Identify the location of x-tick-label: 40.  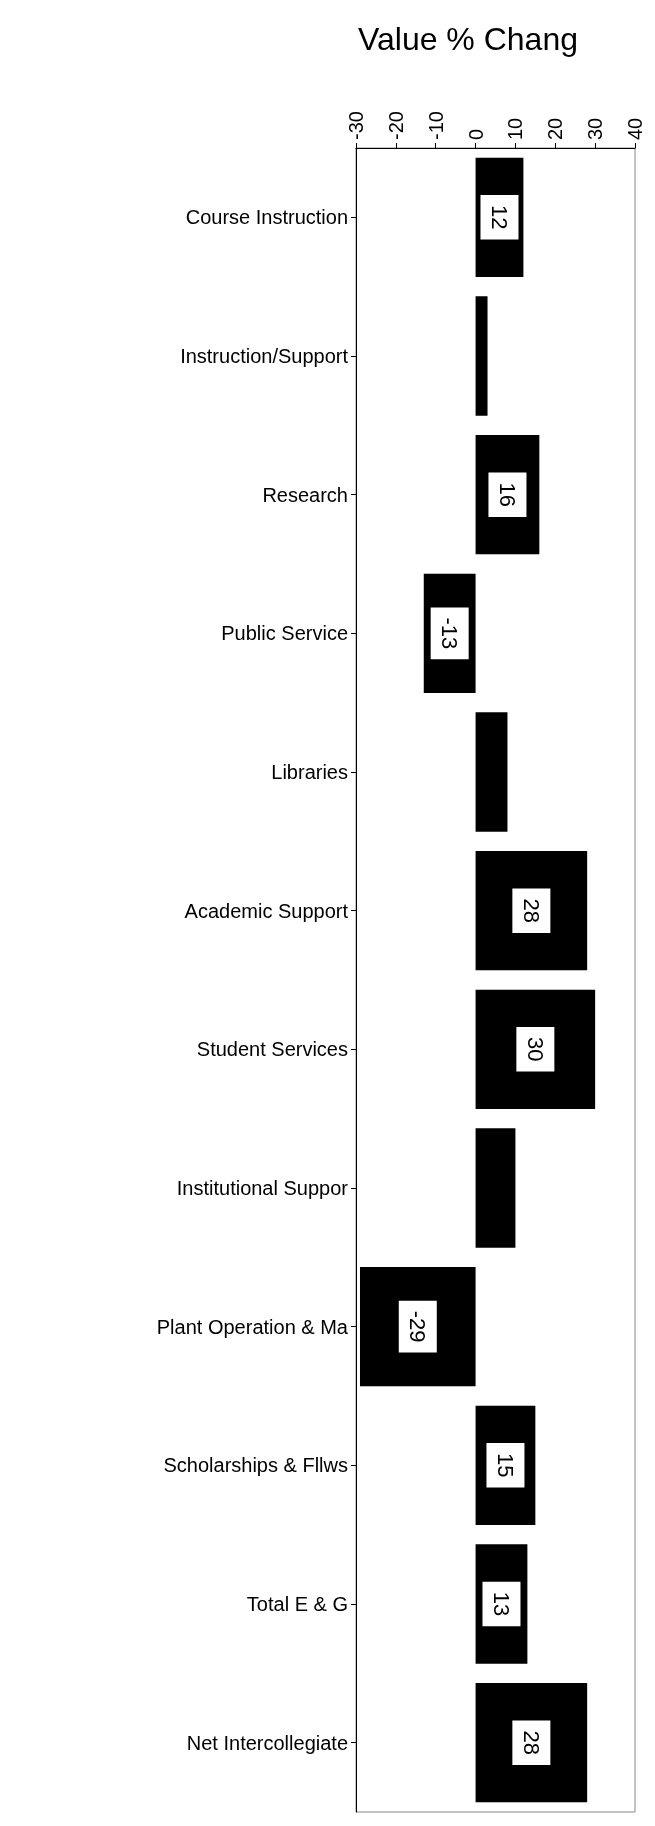
(635, 128).